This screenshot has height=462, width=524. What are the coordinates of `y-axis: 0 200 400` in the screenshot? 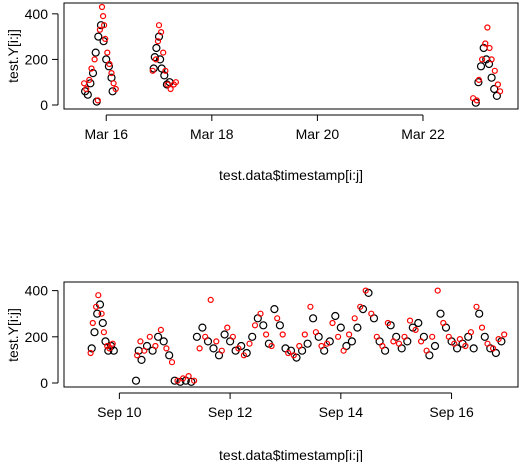 It's located at (42, 337).